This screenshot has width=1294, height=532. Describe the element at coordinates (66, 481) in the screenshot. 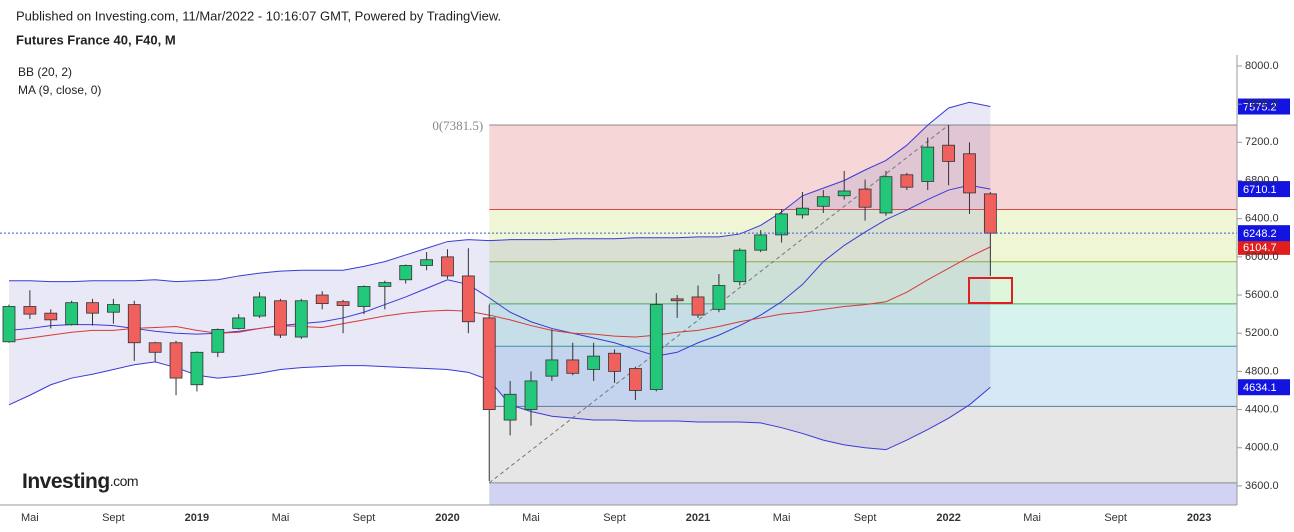

I see `logo-name: Investing` at that location.